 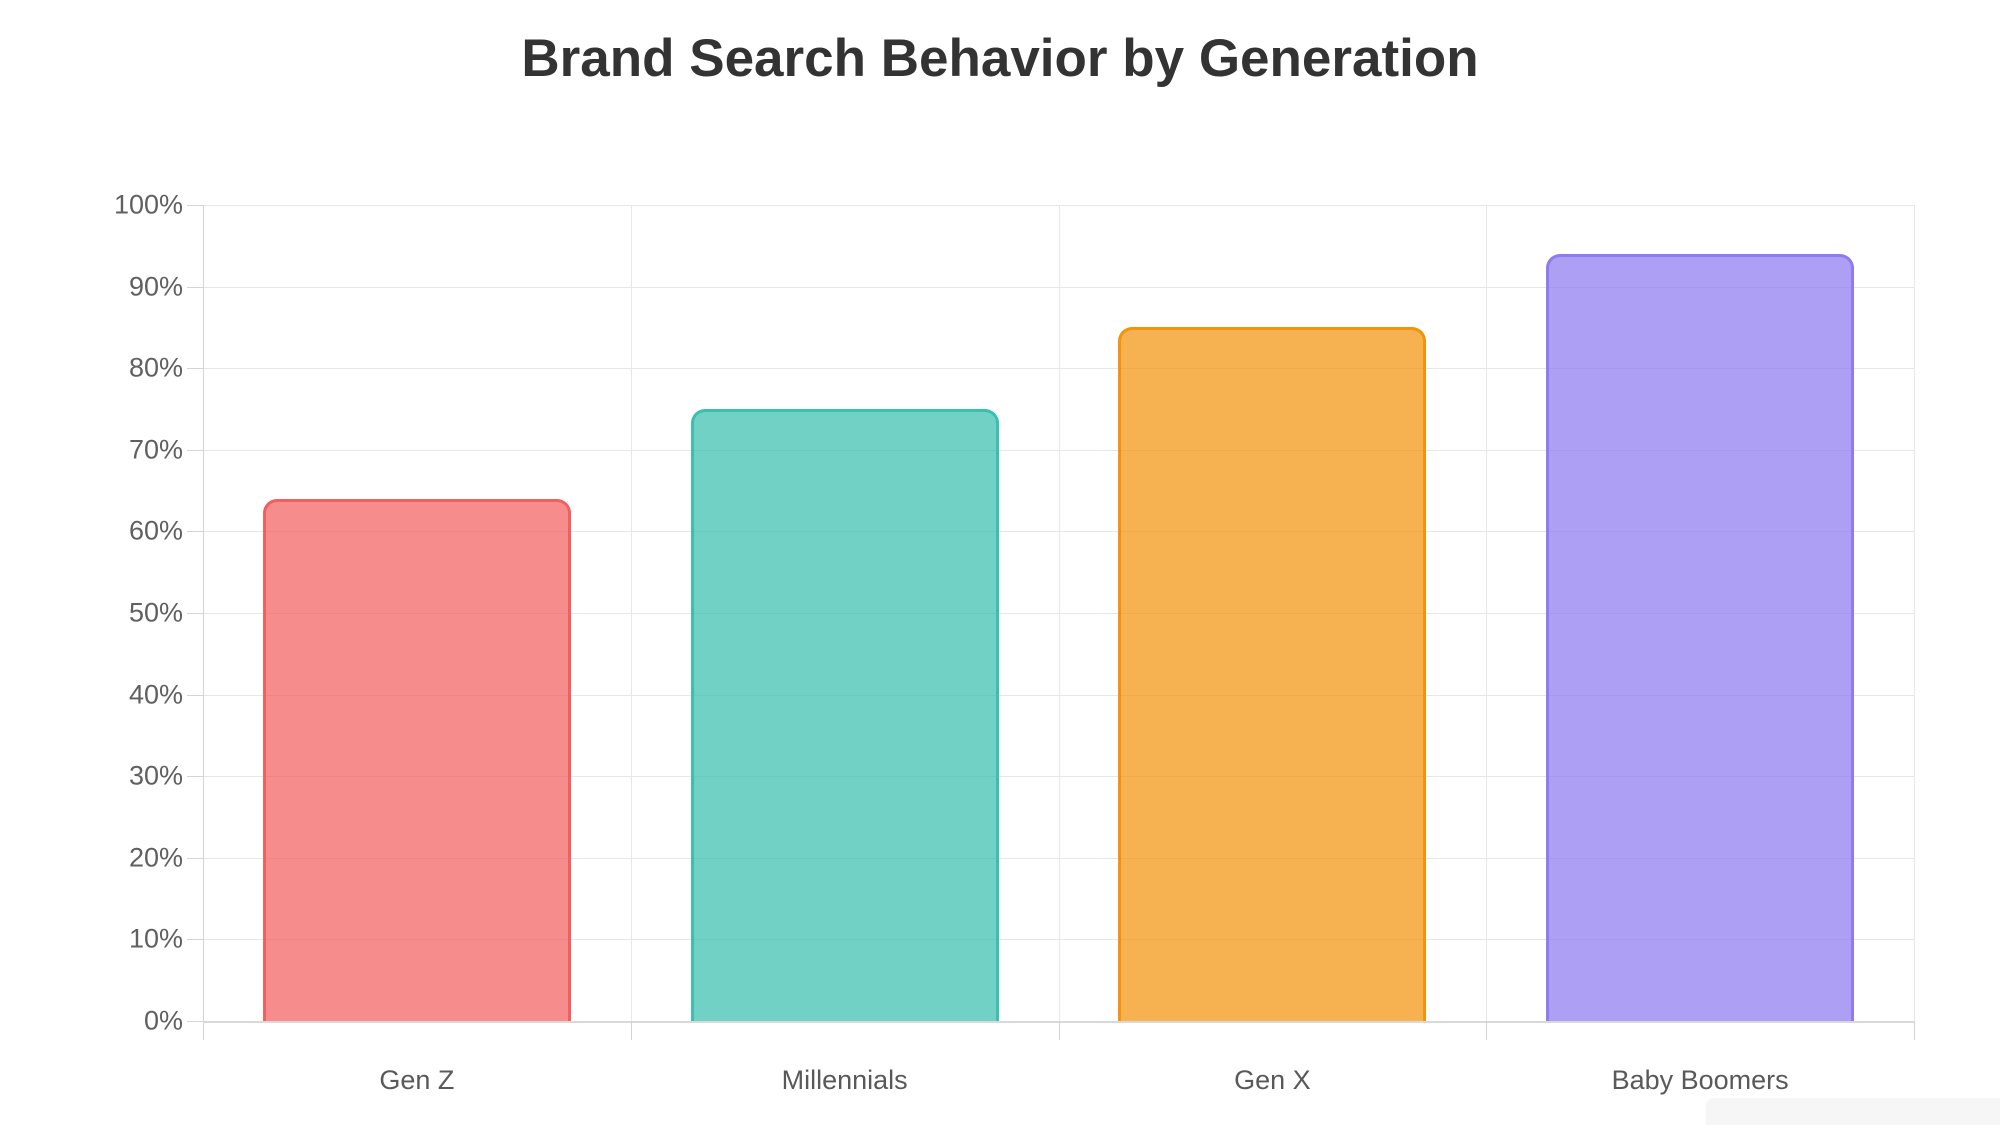 I want to click on bar-gen-x, so click(x=1272, y=674).